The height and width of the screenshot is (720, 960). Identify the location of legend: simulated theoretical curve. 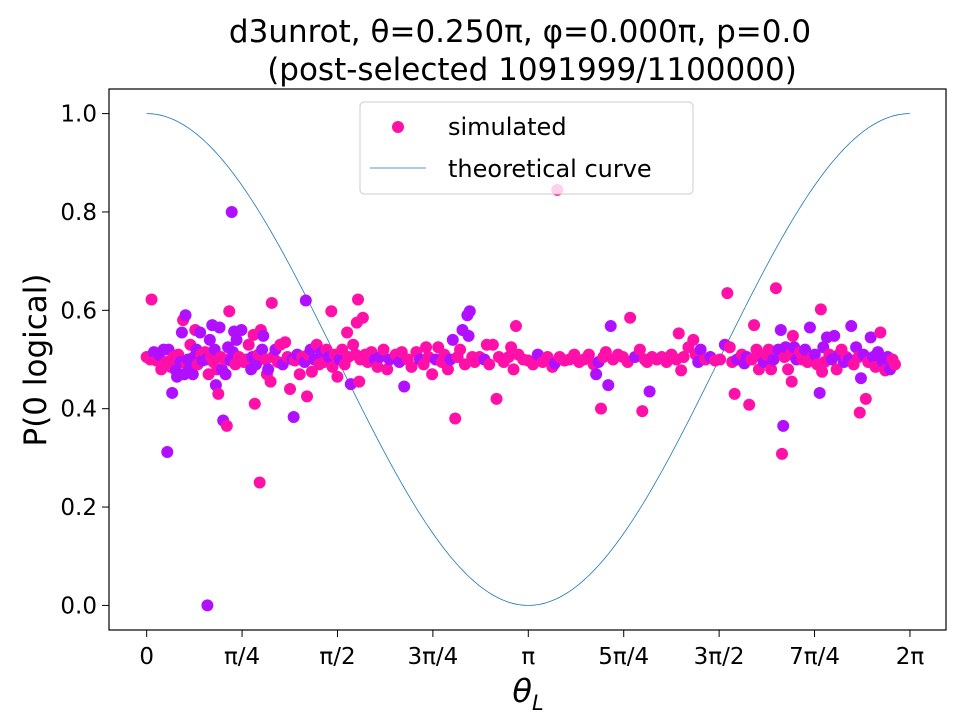
(526, 148).